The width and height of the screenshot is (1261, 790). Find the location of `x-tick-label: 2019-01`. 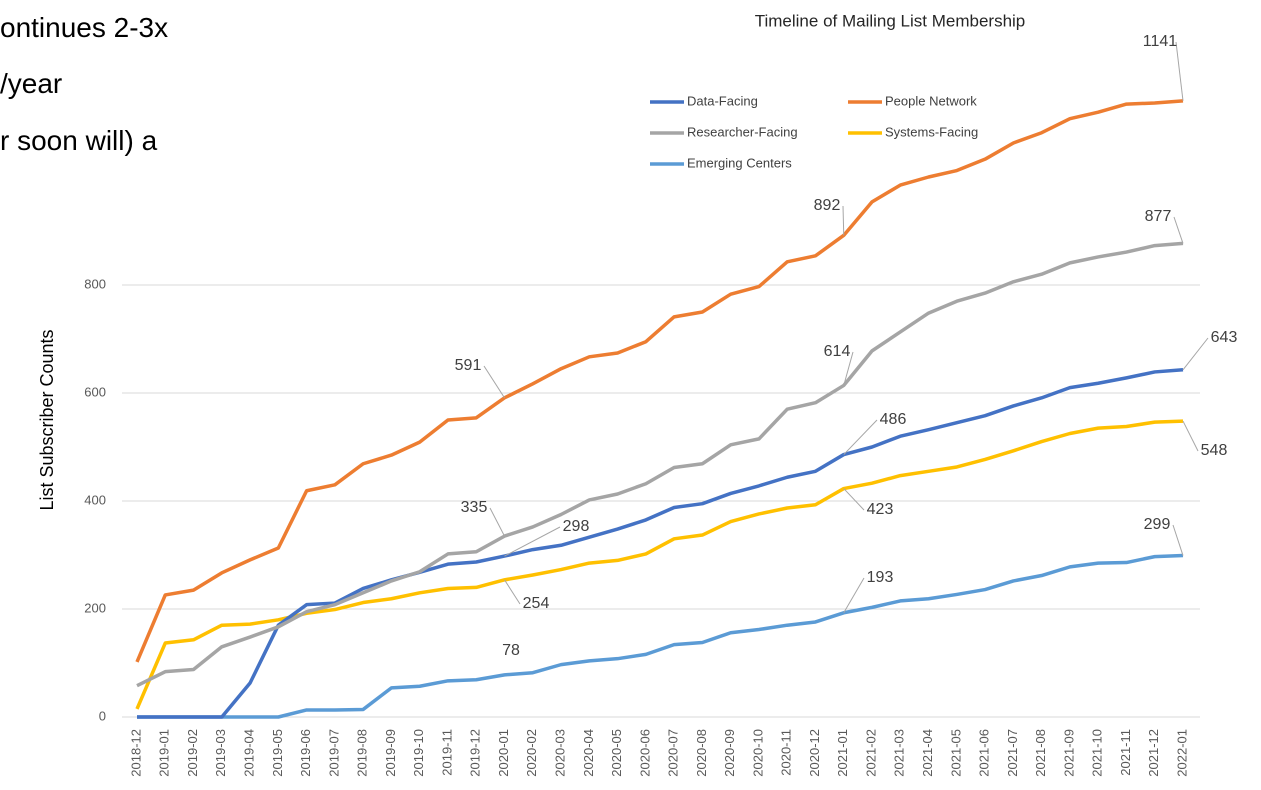

x-tick-label: 2019-01 is located at coordinates (164, 753).